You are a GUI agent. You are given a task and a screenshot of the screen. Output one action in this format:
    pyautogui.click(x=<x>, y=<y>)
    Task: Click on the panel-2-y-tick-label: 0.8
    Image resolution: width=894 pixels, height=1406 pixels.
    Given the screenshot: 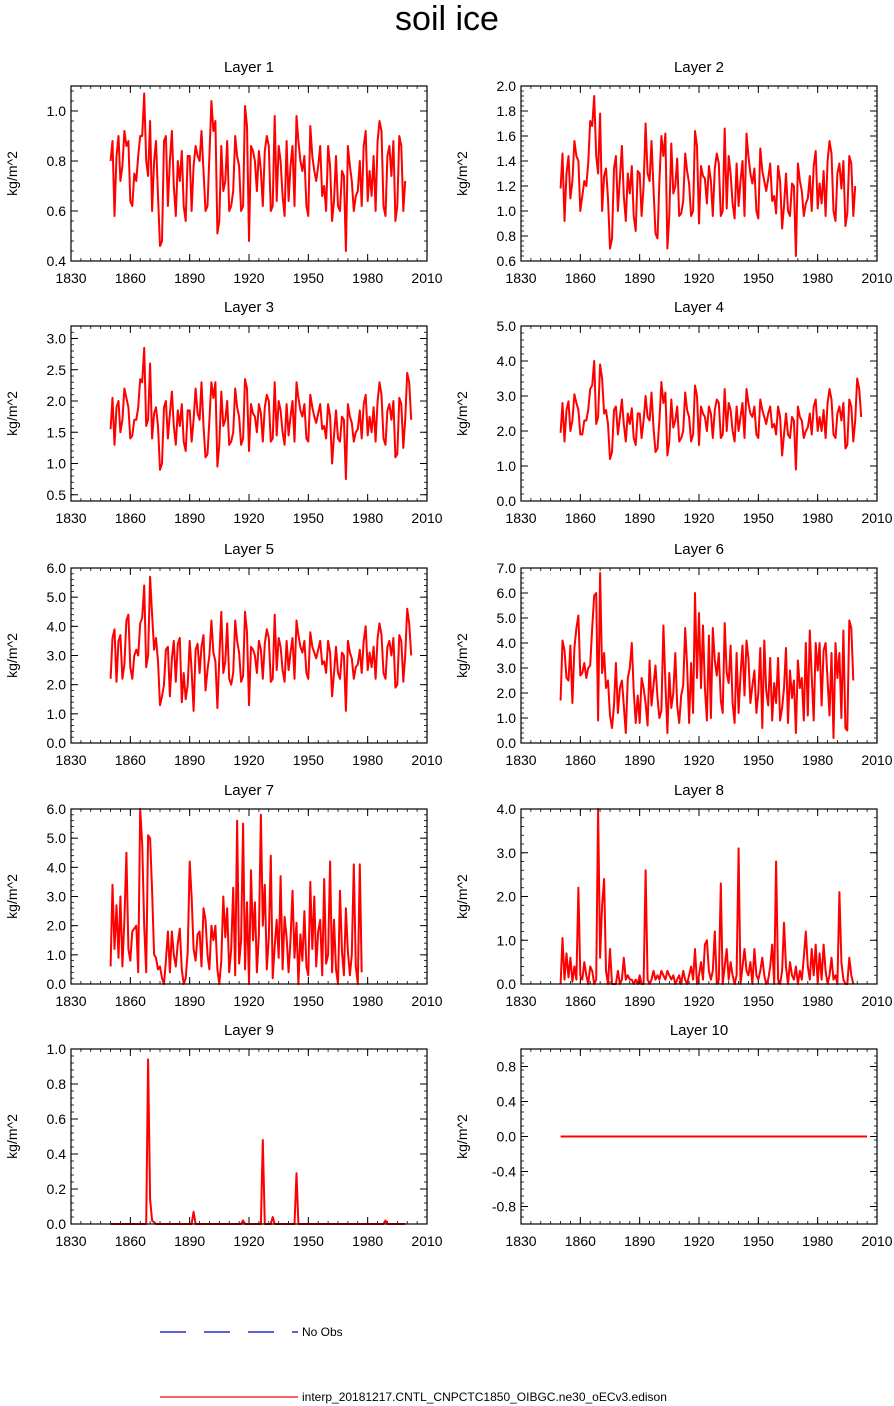 What is the action you would take?
    pyautogui.click(x=507, y=236)
    